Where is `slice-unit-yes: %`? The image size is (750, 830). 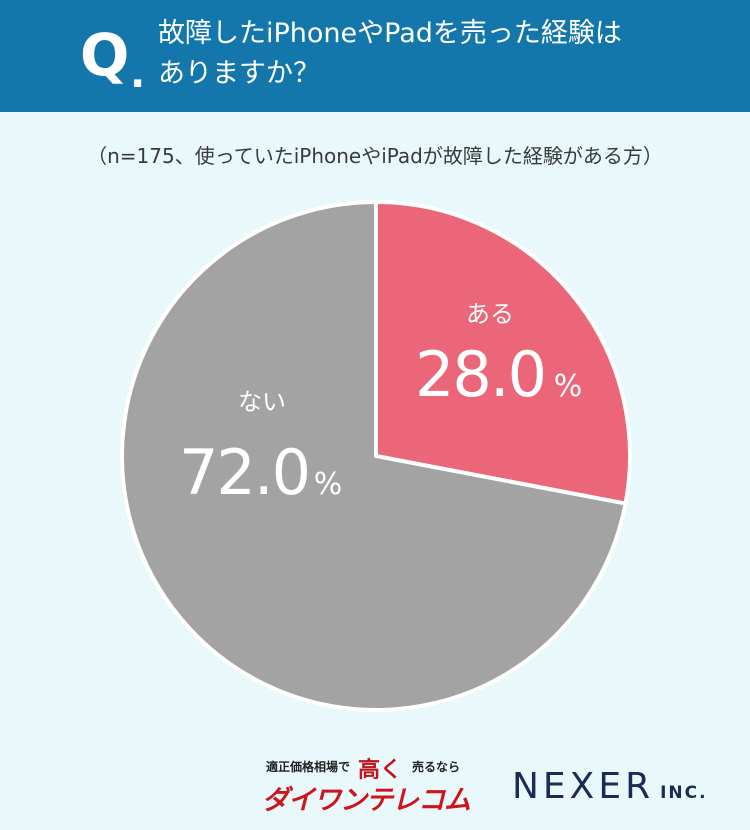 slice-unit-yes: % is located at coordinates (568, 386).